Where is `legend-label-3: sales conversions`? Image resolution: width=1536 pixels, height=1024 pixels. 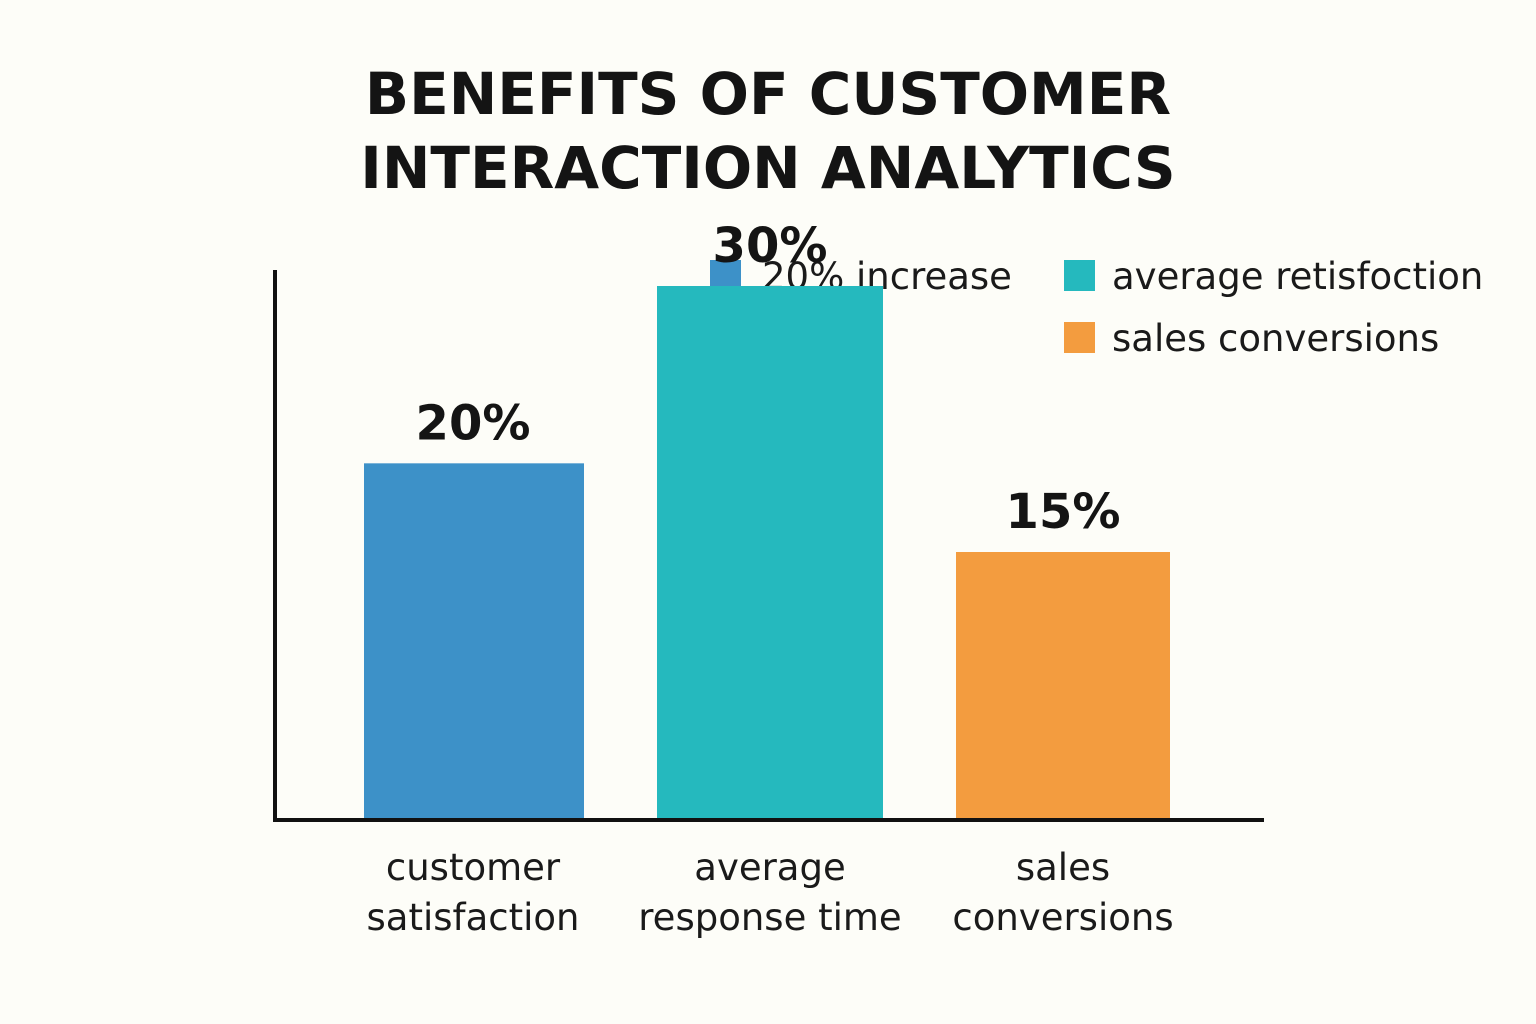
legend-label-3: sales conversions is located at coordinates (1275, 338).